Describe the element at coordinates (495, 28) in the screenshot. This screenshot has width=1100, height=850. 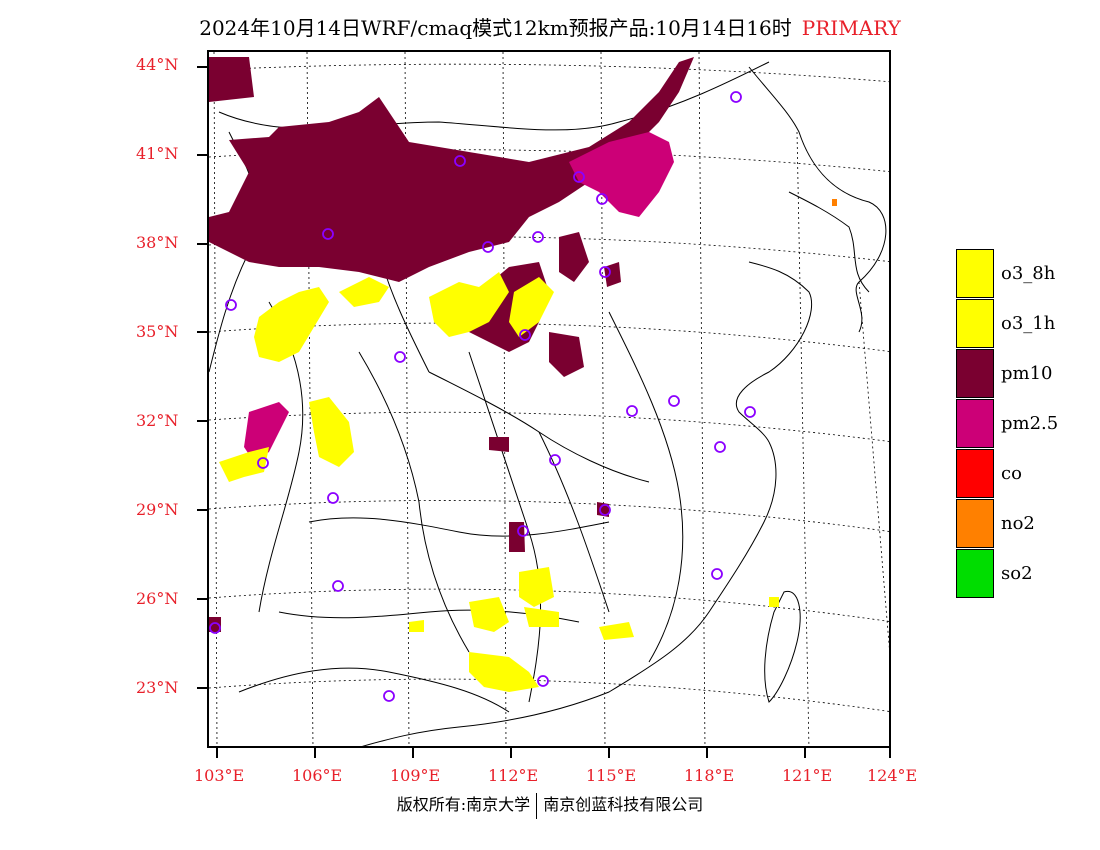
I see `title-main: 2024年10月14日WRF/cmaq模式12km预报产品:10月14日16时` at that location.